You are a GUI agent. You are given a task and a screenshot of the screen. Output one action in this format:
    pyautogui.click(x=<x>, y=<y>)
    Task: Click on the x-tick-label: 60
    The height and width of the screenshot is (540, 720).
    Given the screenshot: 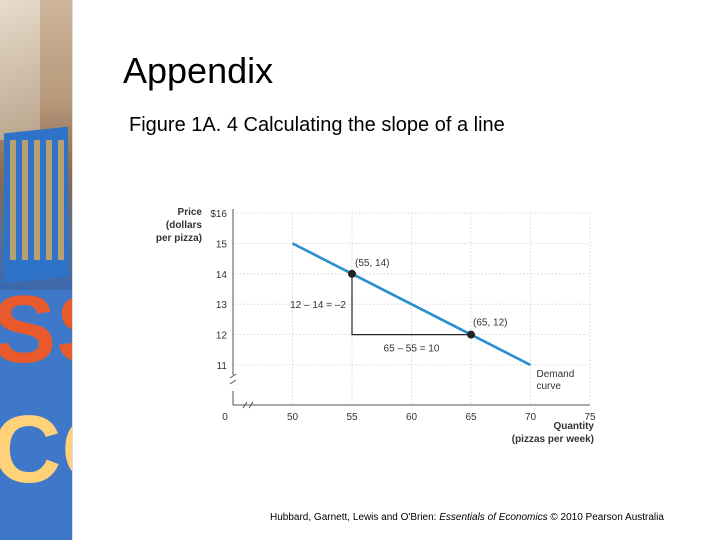 What is the action you would take?
    pyautogui.click(x=412, y=417)
    